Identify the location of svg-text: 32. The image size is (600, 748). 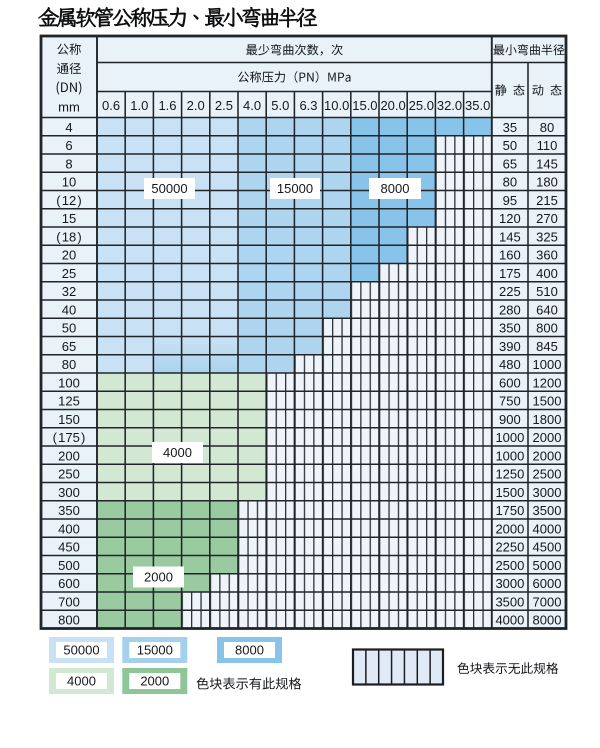
(69, 291).